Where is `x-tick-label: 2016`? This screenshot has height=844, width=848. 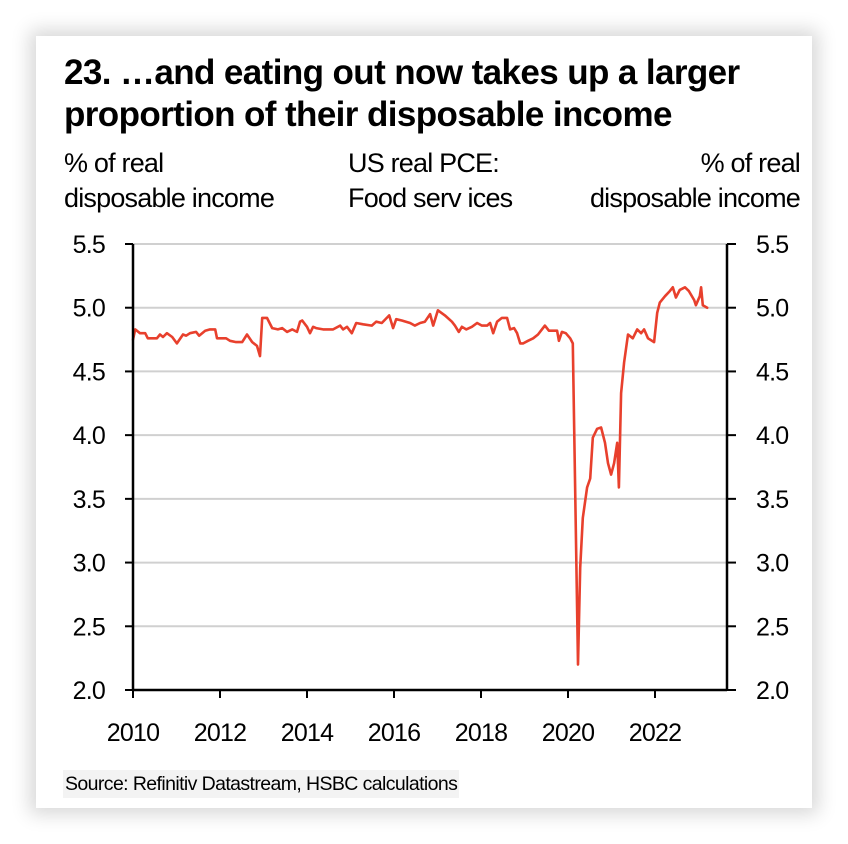 x-tick-label: 2016 is located at coordinates (394, 733).